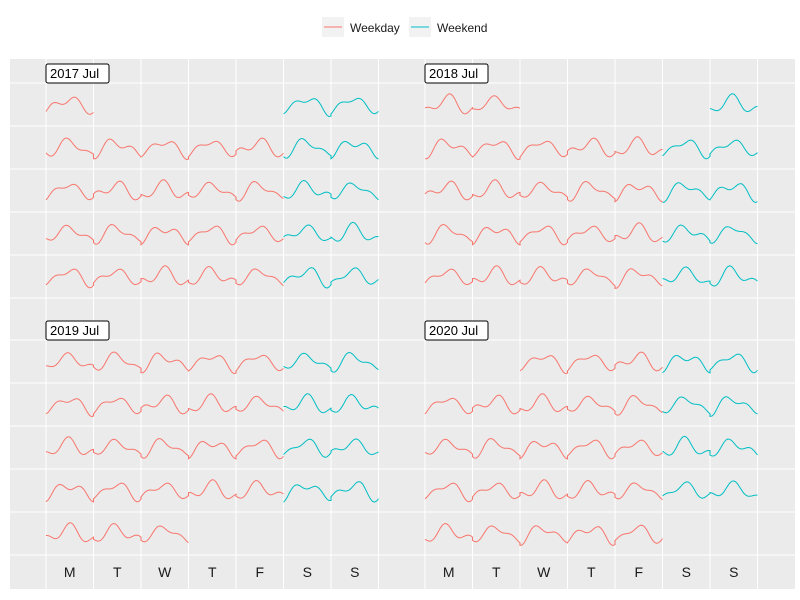  I want to click on legend: Weekday Weekend, so click(404, 27).